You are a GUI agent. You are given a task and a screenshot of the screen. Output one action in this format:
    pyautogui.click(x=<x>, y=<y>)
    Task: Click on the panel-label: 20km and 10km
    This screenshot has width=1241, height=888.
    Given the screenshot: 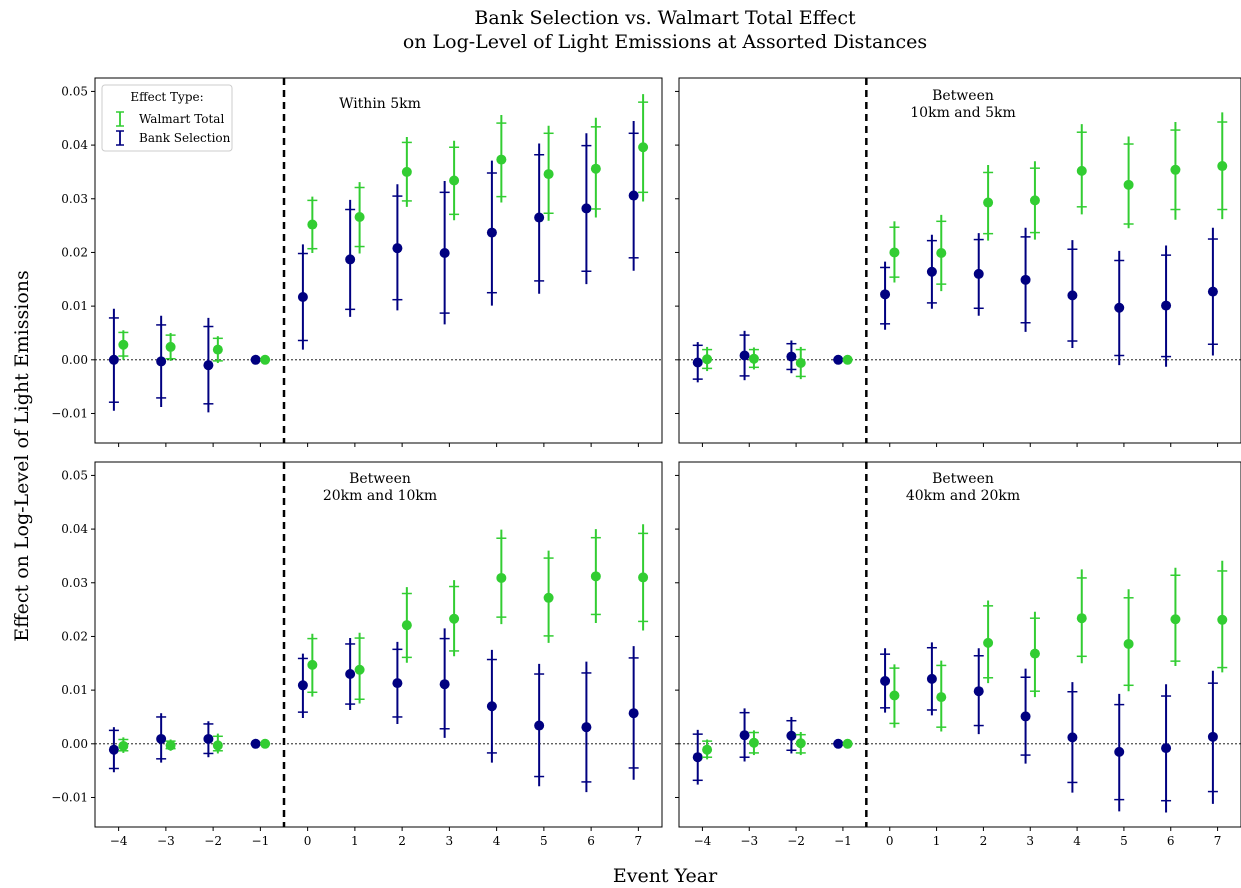 What is the action you would take?
    pyautogui.click(x=380, y=496)
    